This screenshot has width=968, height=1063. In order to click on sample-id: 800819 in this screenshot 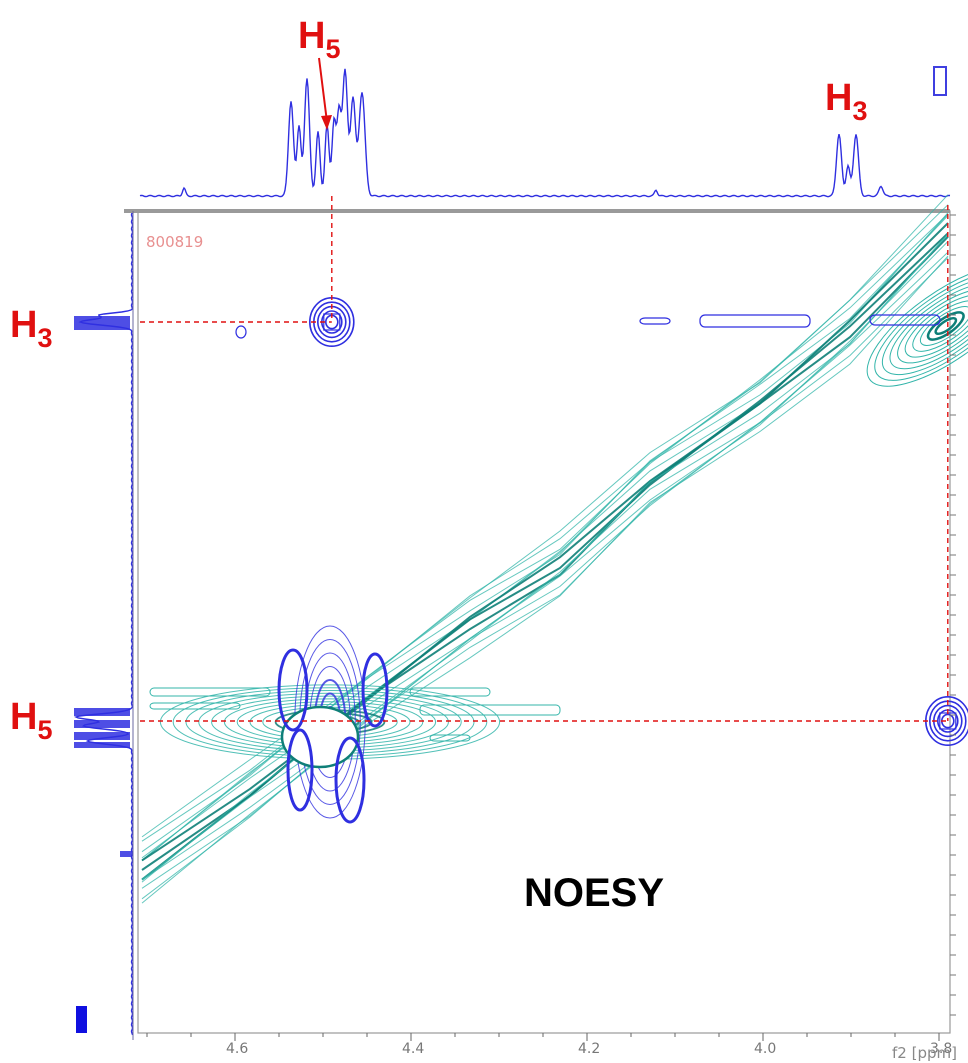, I will do `click(174, 242)`.